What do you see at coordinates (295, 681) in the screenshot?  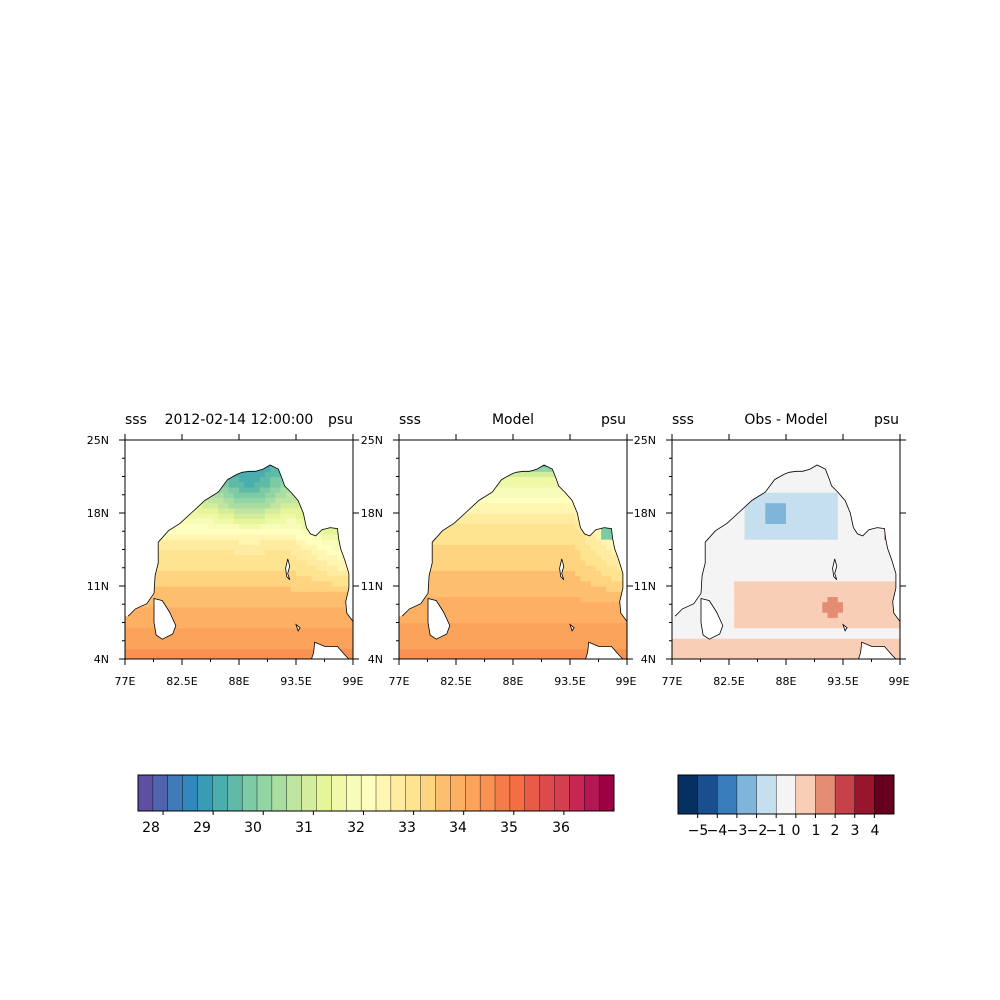 I see `tick-label: 93.5E` at bounding box center [295, 681].